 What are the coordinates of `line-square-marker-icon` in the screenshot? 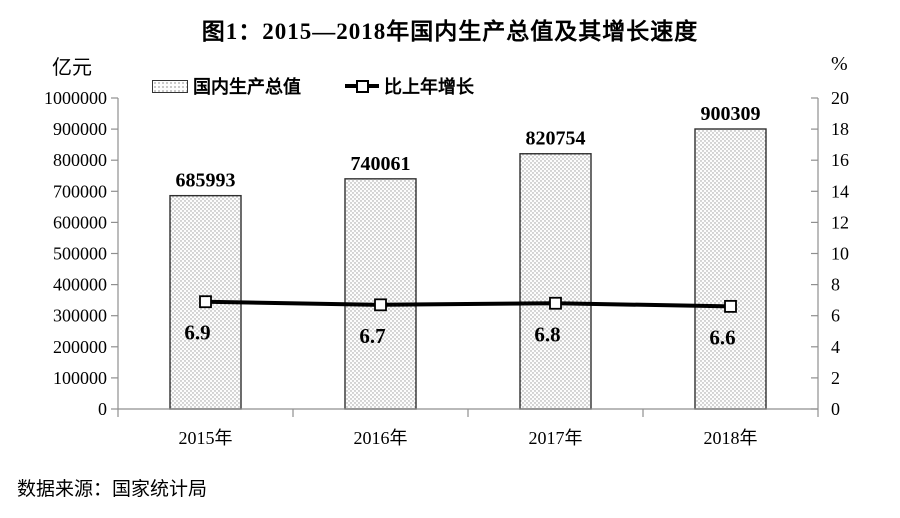 It's located at (362, 86).